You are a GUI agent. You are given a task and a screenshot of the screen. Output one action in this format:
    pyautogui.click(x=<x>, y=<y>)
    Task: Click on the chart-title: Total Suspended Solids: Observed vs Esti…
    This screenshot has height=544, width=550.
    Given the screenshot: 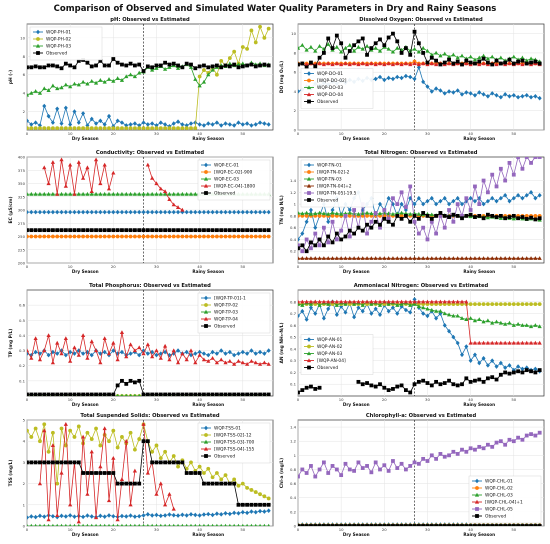 What is the action you would take?
    pyautogui.click(x=149, y=416)
    